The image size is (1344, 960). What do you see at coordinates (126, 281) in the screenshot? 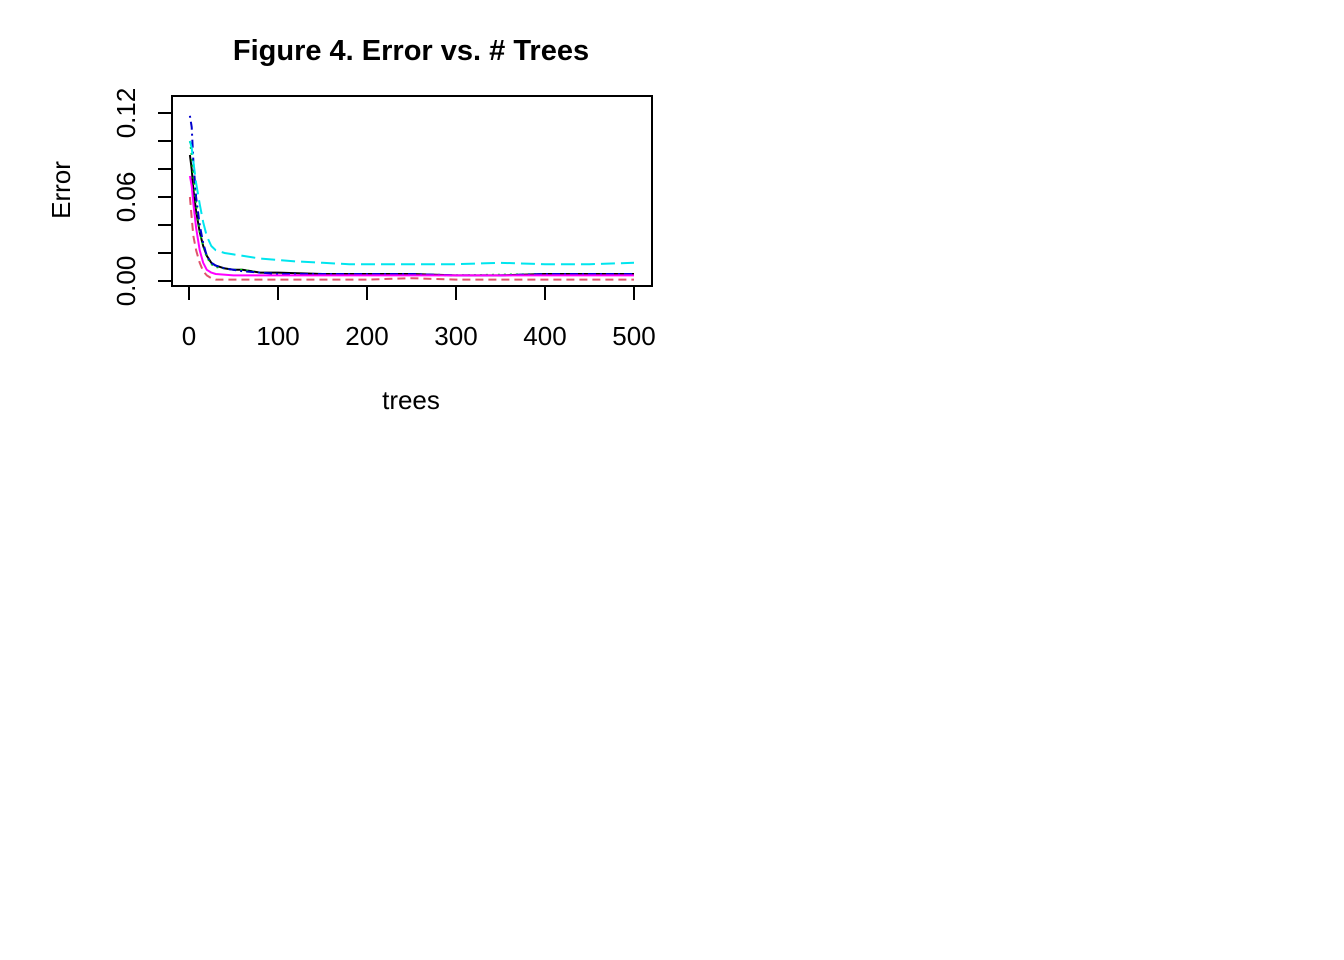
I see `y-tick-label: 0.00` at bounding box center [126, 281].